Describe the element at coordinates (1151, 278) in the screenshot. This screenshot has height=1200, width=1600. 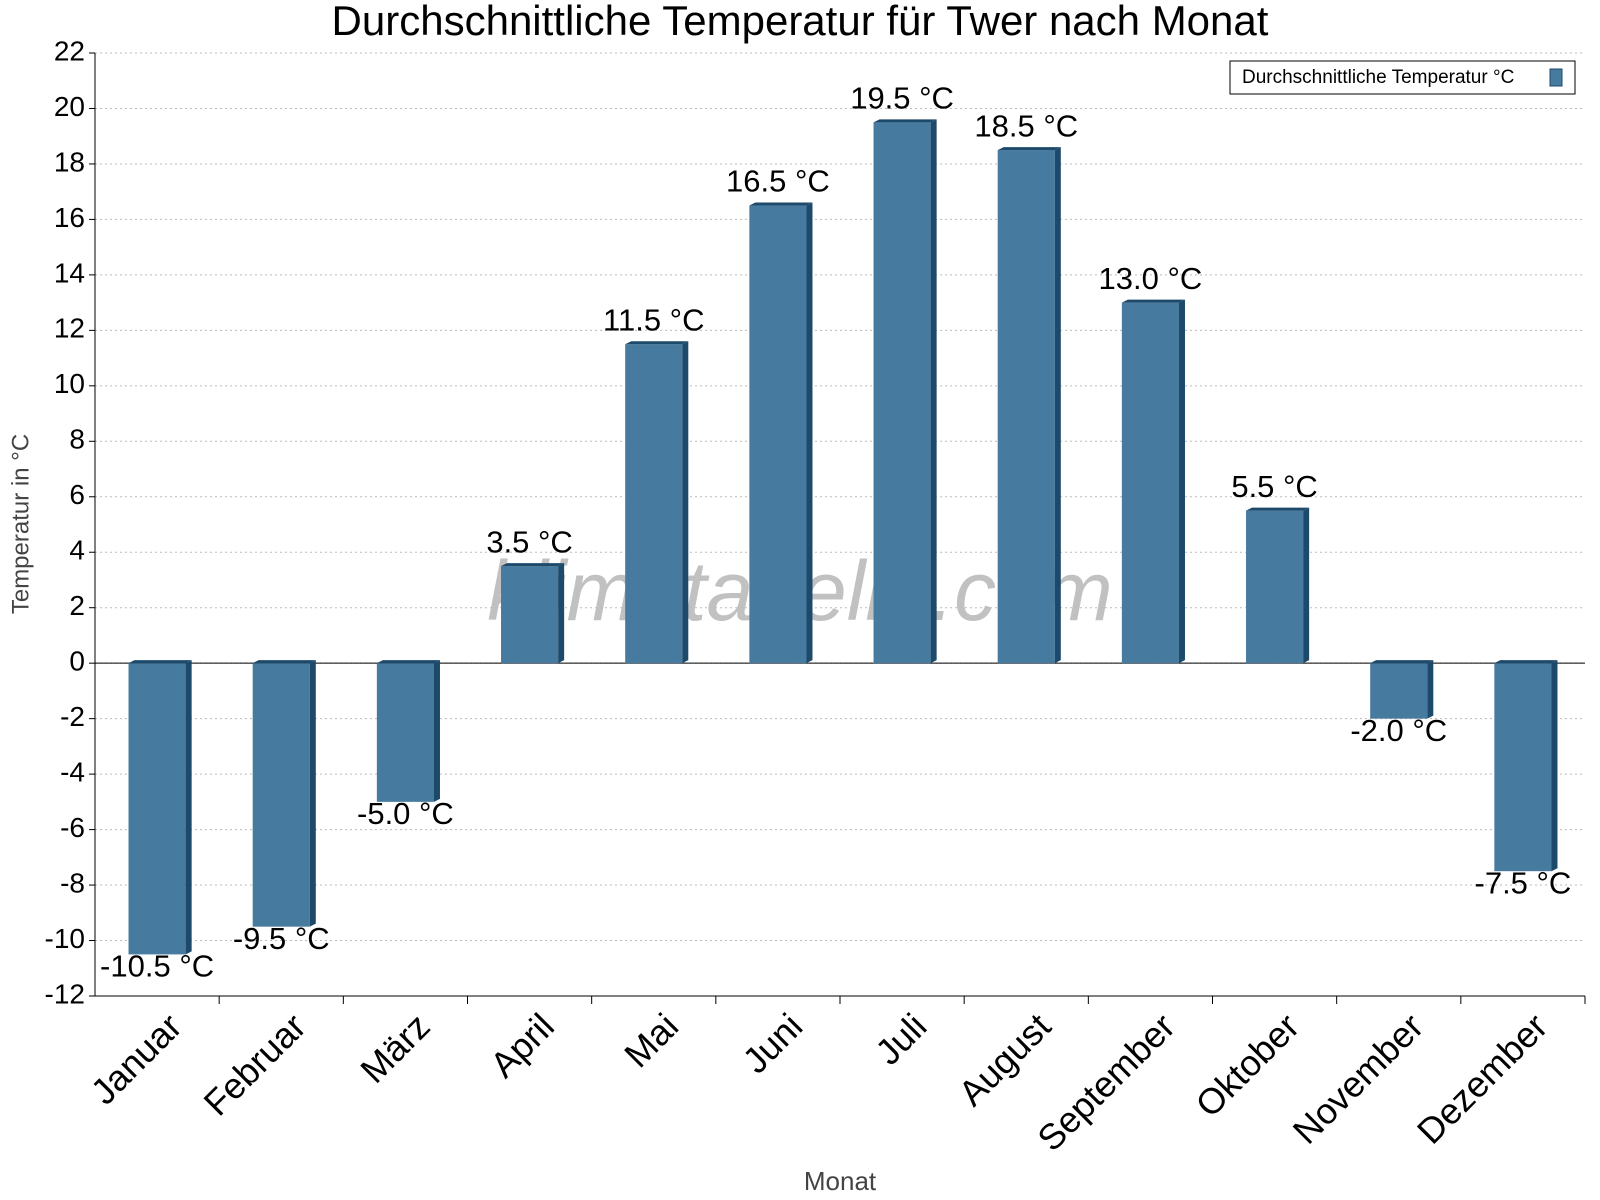
I see `value-label: 13.0 °C` at that location.